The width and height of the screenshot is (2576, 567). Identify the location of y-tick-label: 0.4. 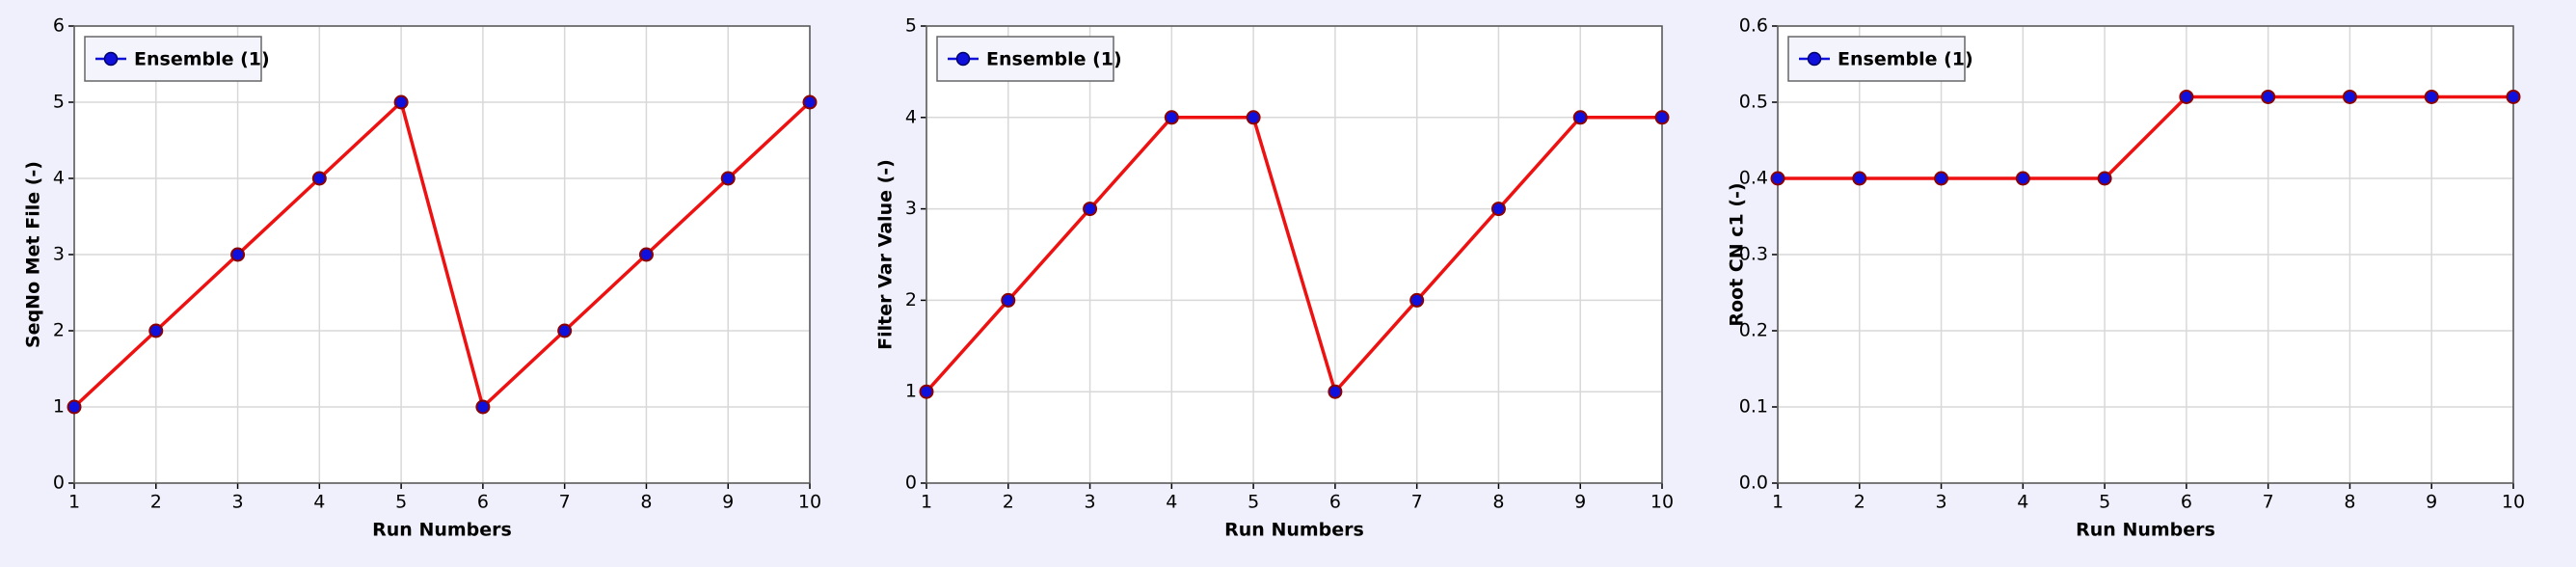
(1754, 178).